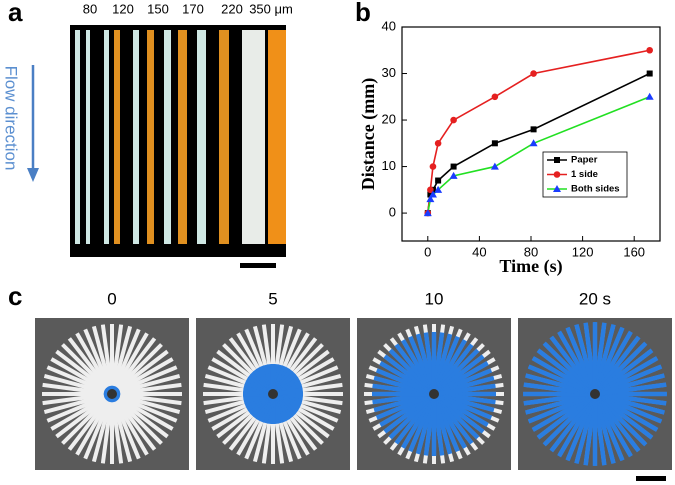 The width and height of the screenshot is (675, 485). Describe the element at coordinates (584, 174) in the screenshot. I see `legend-label: 1 side` at that location.